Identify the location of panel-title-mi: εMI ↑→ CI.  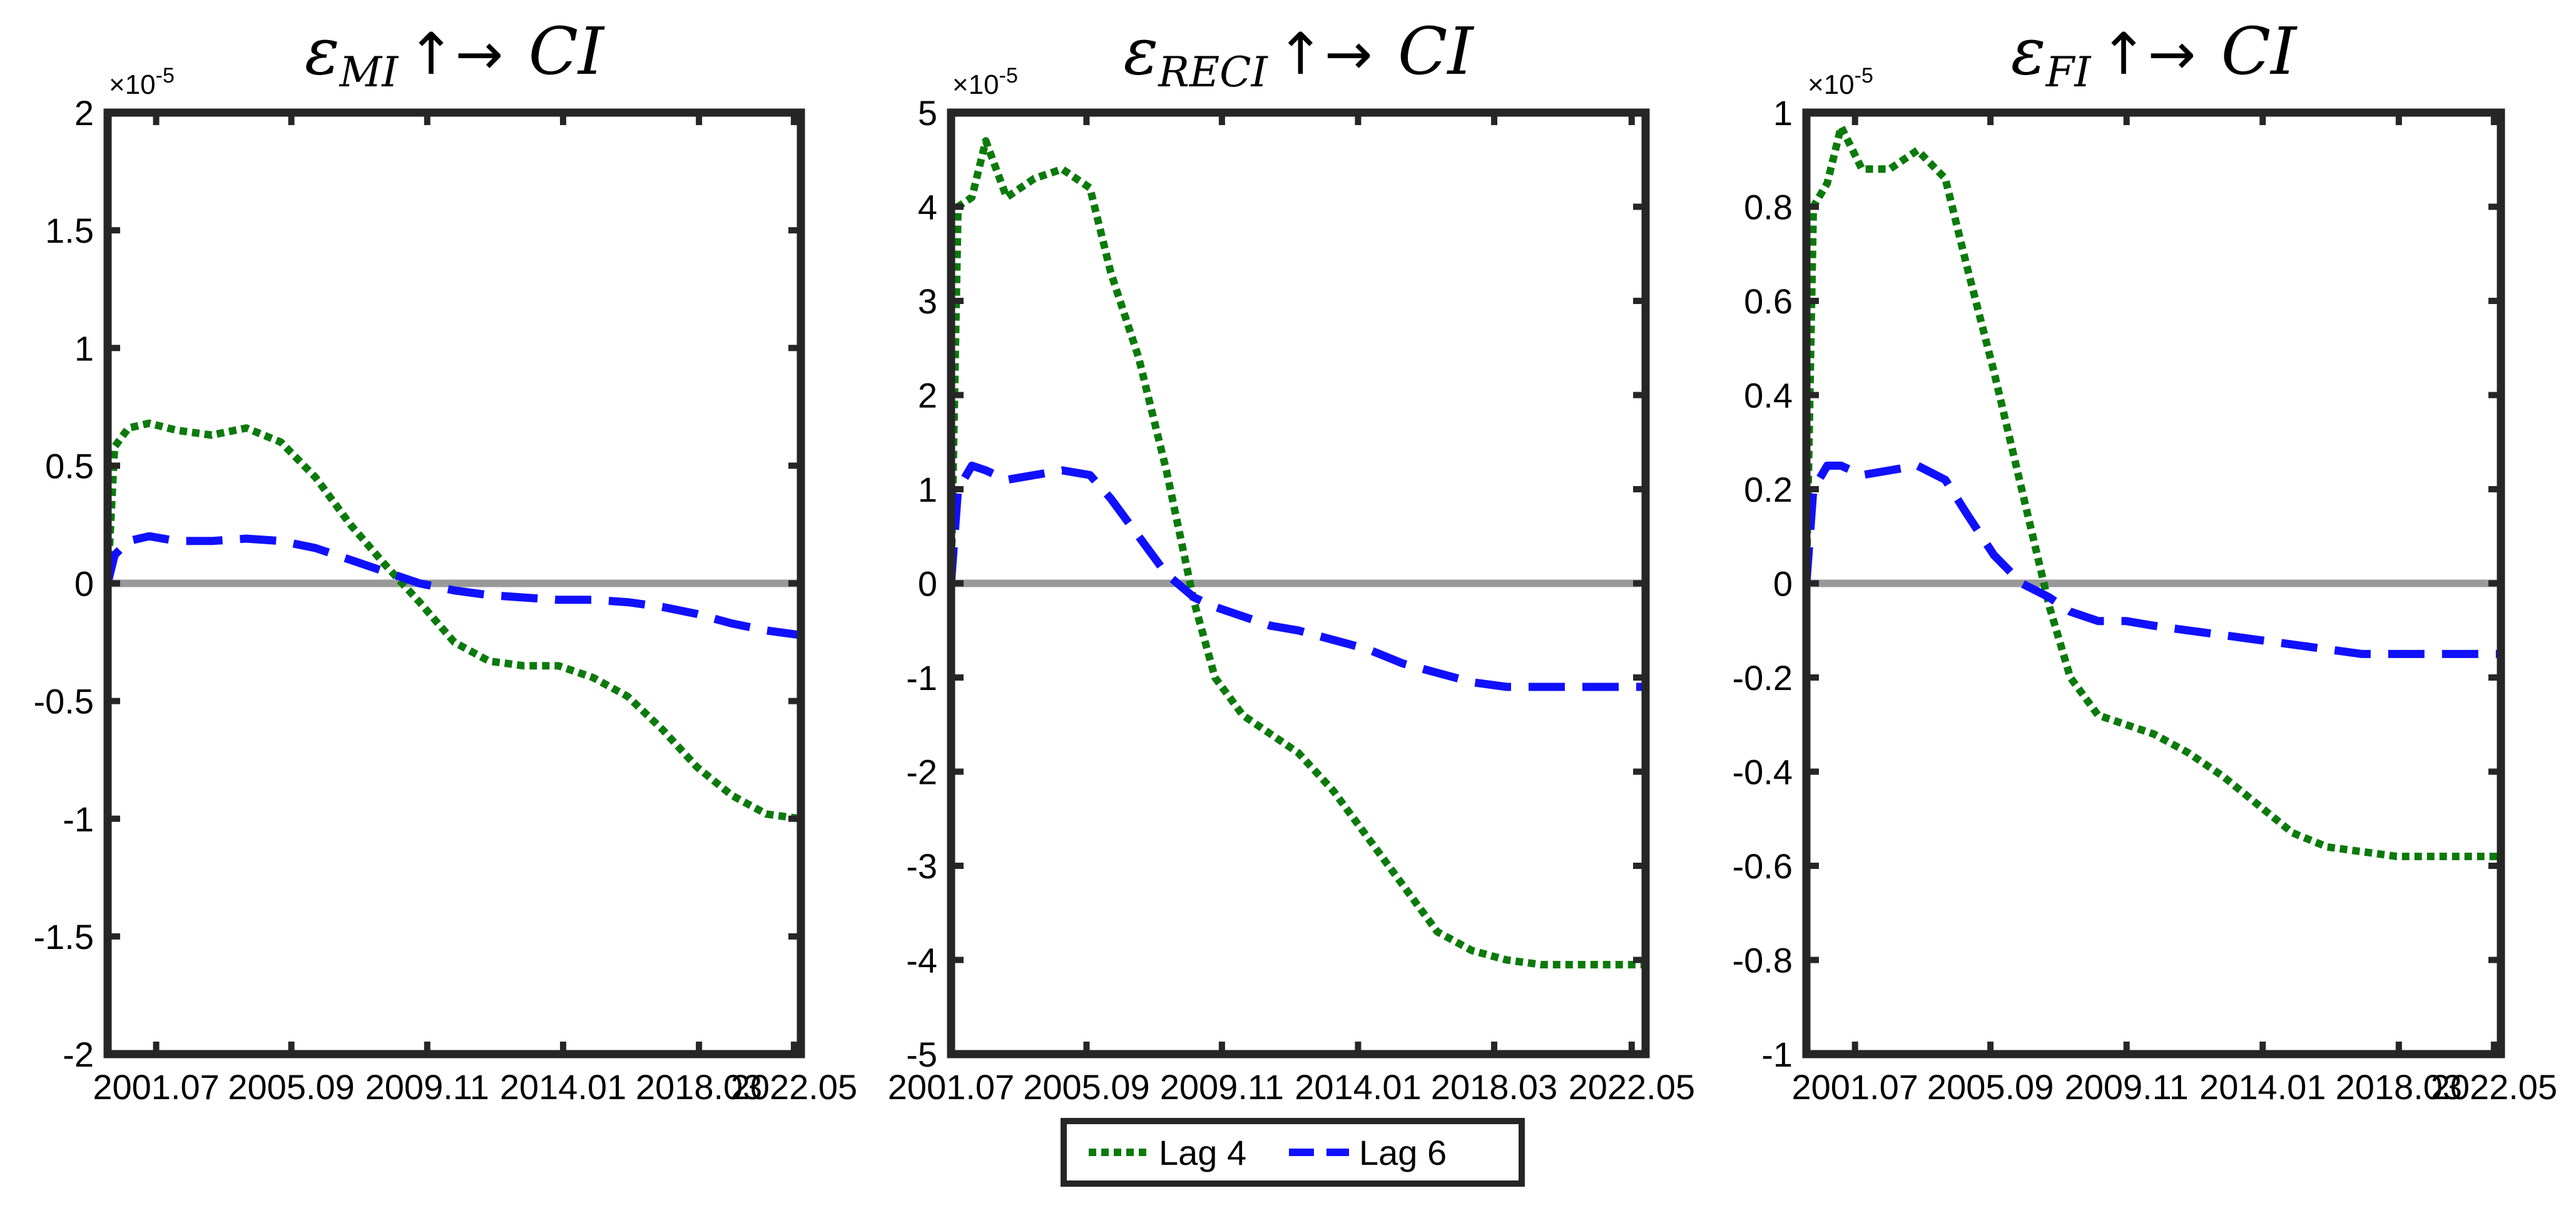
(455, 54).